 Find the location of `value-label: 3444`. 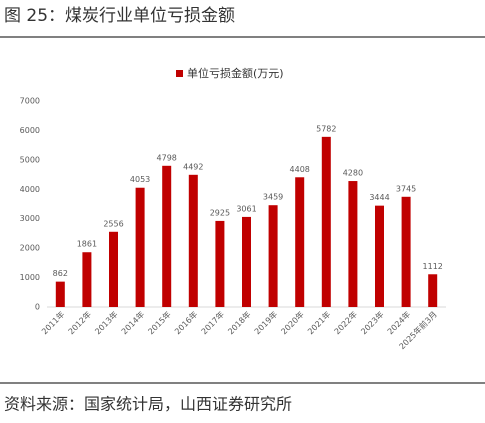

value-label: 3444 is located at coordinates (379, 197).